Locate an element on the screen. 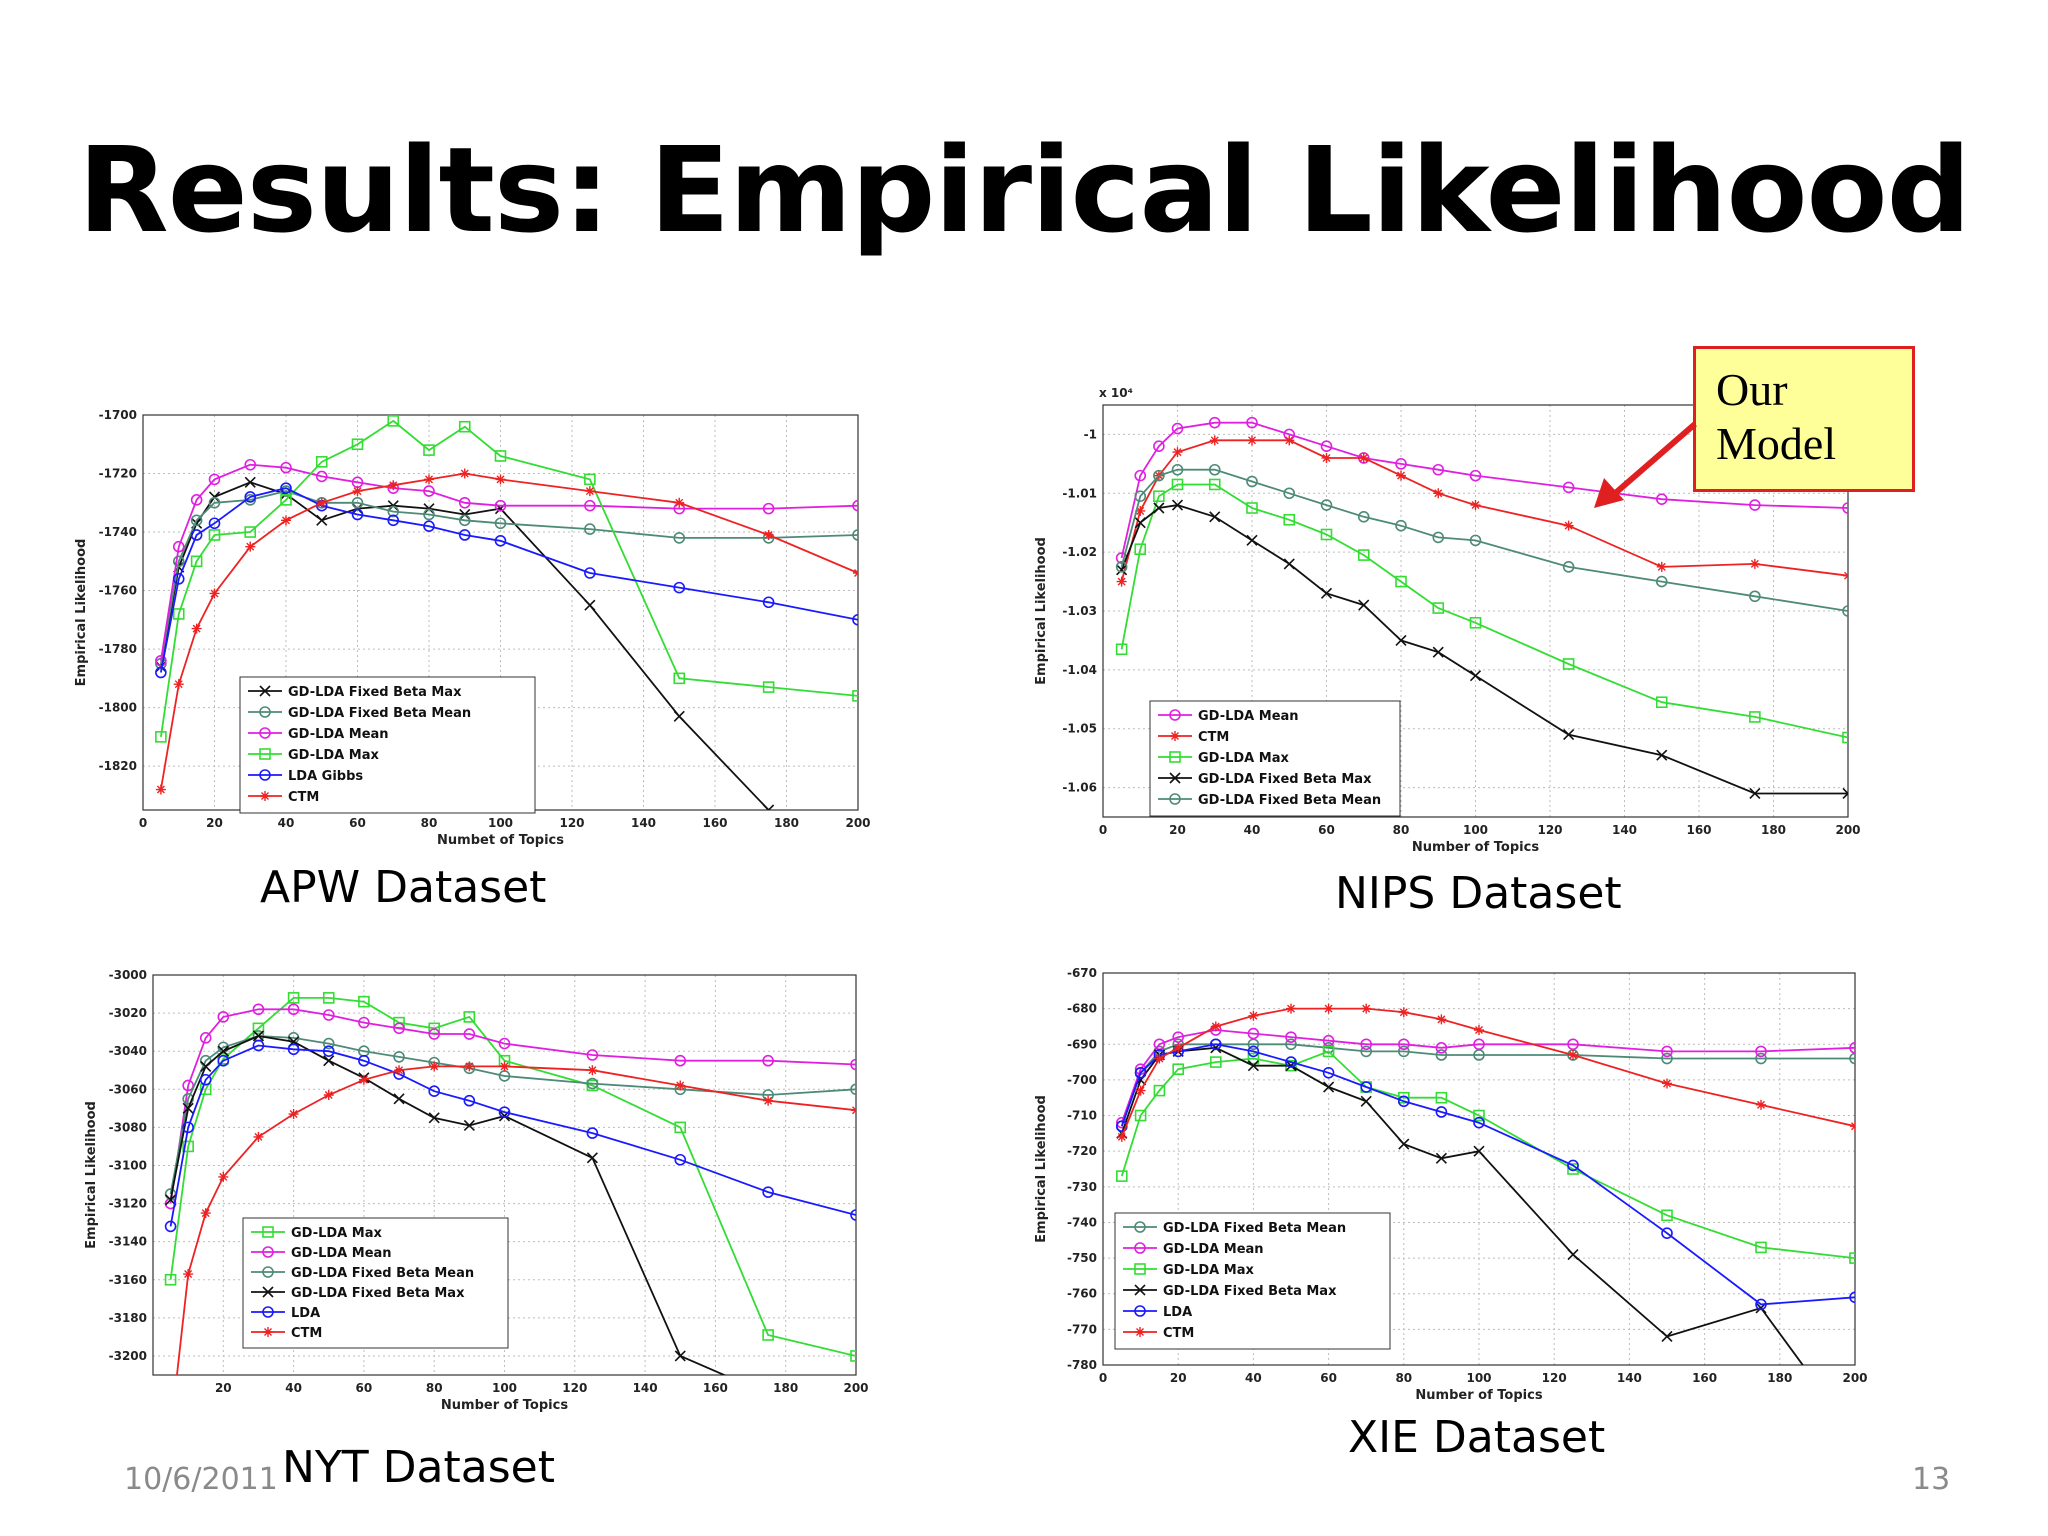 The width and height of the screenshot is (2048, 1536). x-tick-label: 20 is located at coordinates (1177, 830).